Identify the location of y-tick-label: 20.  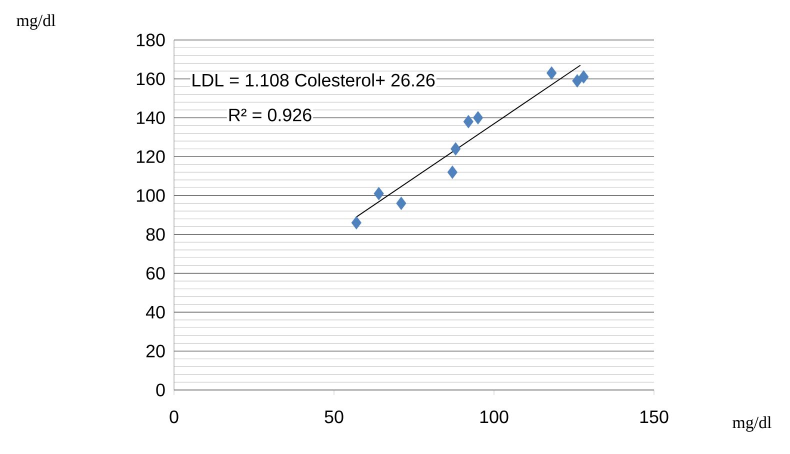
(155, 351).